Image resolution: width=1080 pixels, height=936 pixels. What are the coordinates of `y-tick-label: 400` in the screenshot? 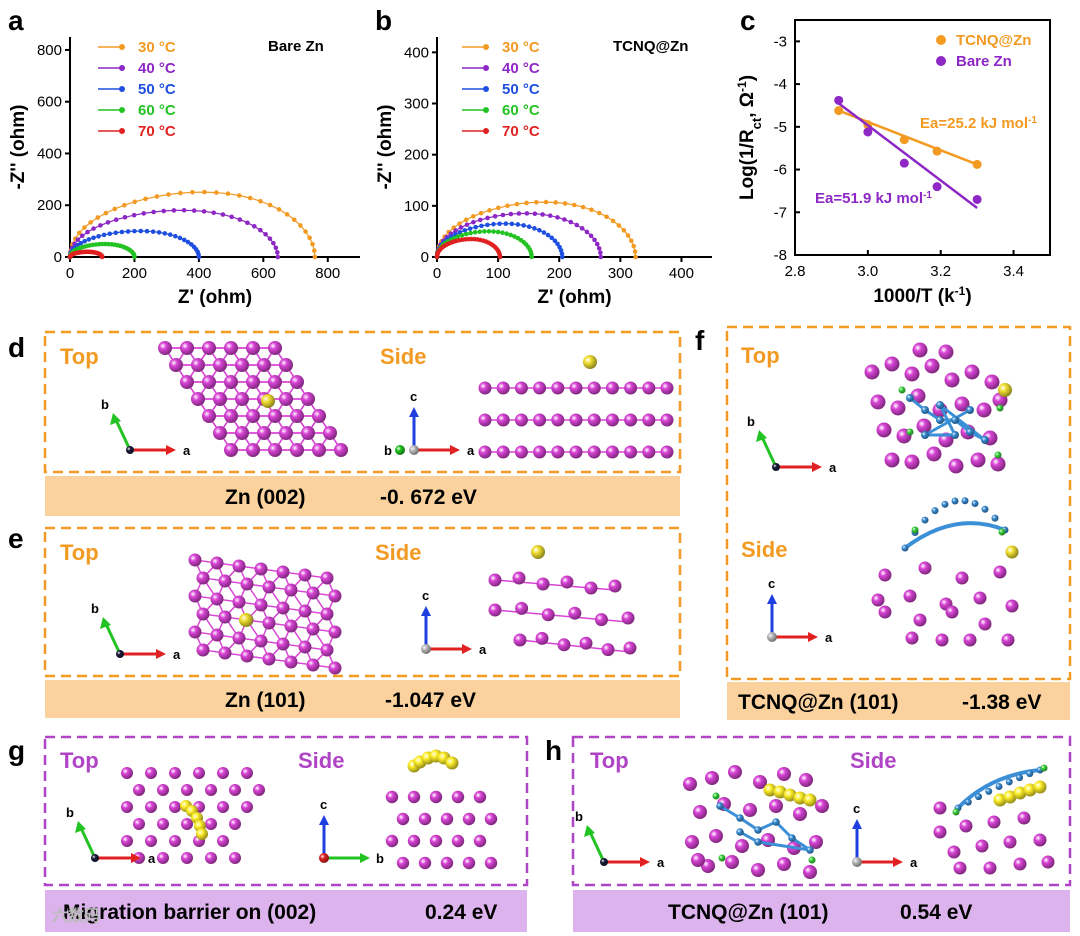 It's located at (416, 52).